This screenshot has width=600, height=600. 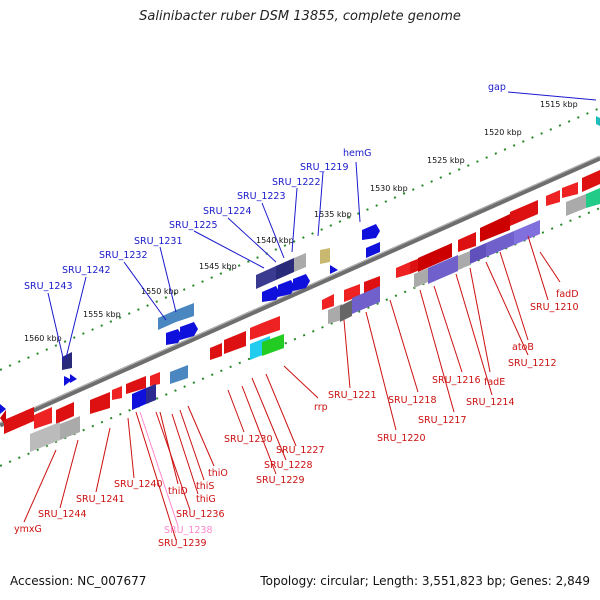 What do you see at coordinates (456, 380) in the screenshot?
I see `gene-label-SRU_1216: SRU_1216` at bounding box center [456, 380].